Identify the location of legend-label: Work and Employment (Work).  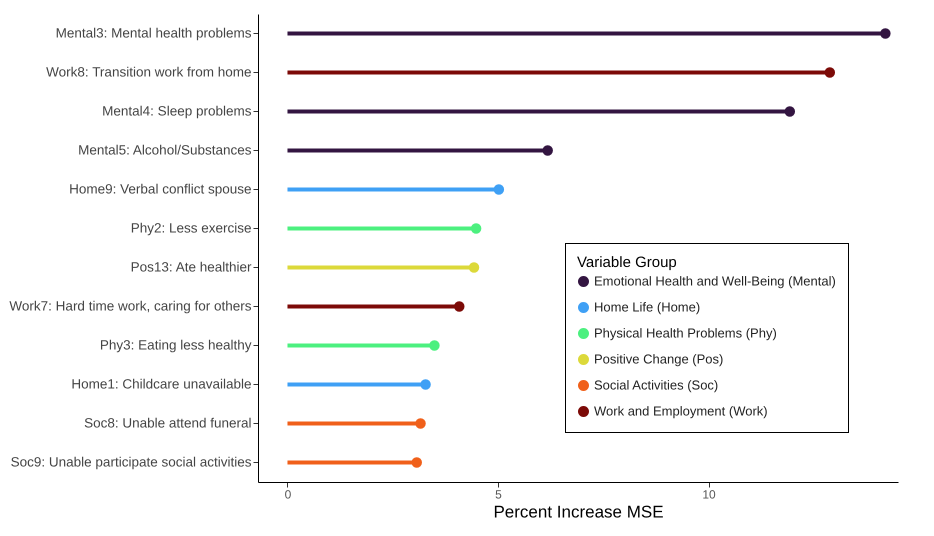
(681, 411).